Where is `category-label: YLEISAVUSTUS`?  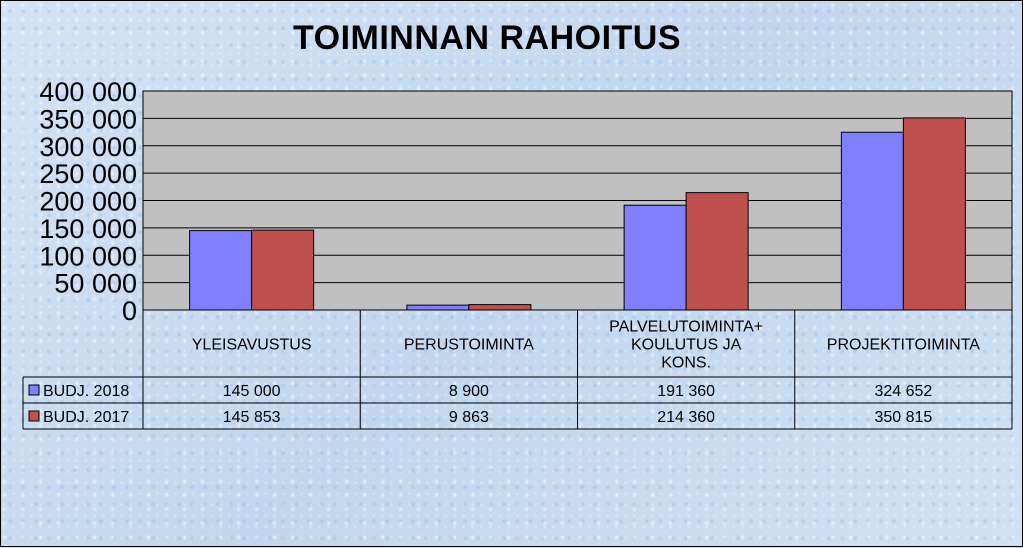
category-label: YLEISAVUSTUS is located at coordinates (252, 345).